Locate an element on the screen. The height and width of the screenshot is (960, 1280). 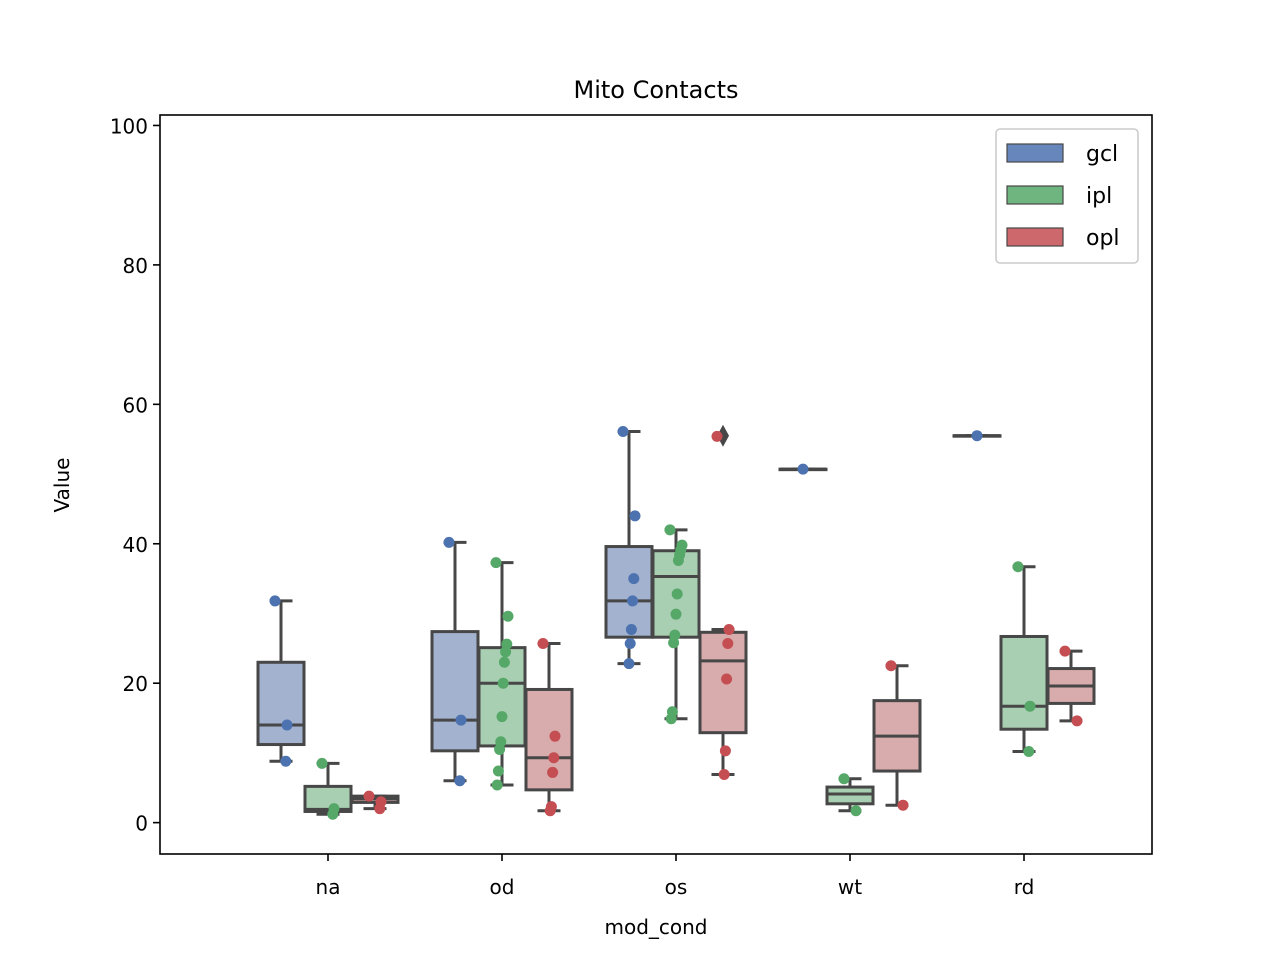
y-axis-label: Value is located at coordinates (62, 485).